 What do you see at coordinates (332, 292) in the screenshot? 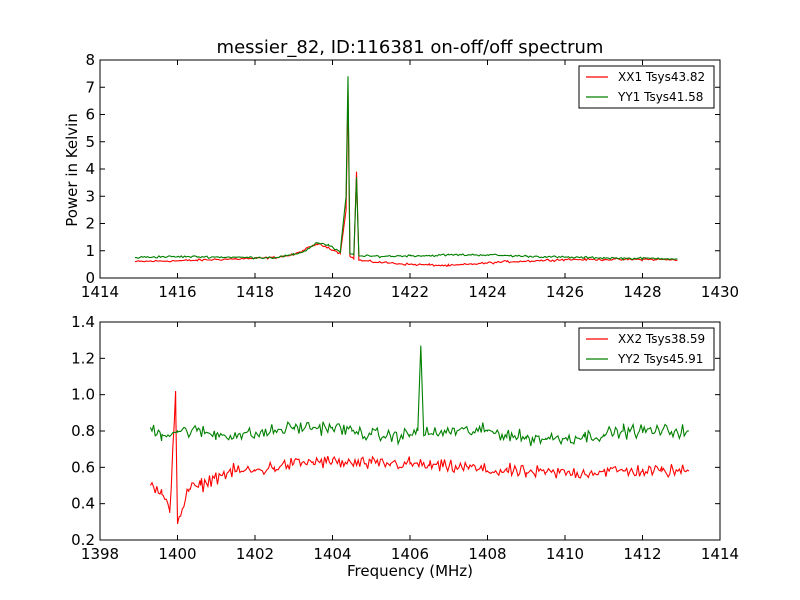
I see `x-tick-label: 1420` at bounding box center [332, 292].